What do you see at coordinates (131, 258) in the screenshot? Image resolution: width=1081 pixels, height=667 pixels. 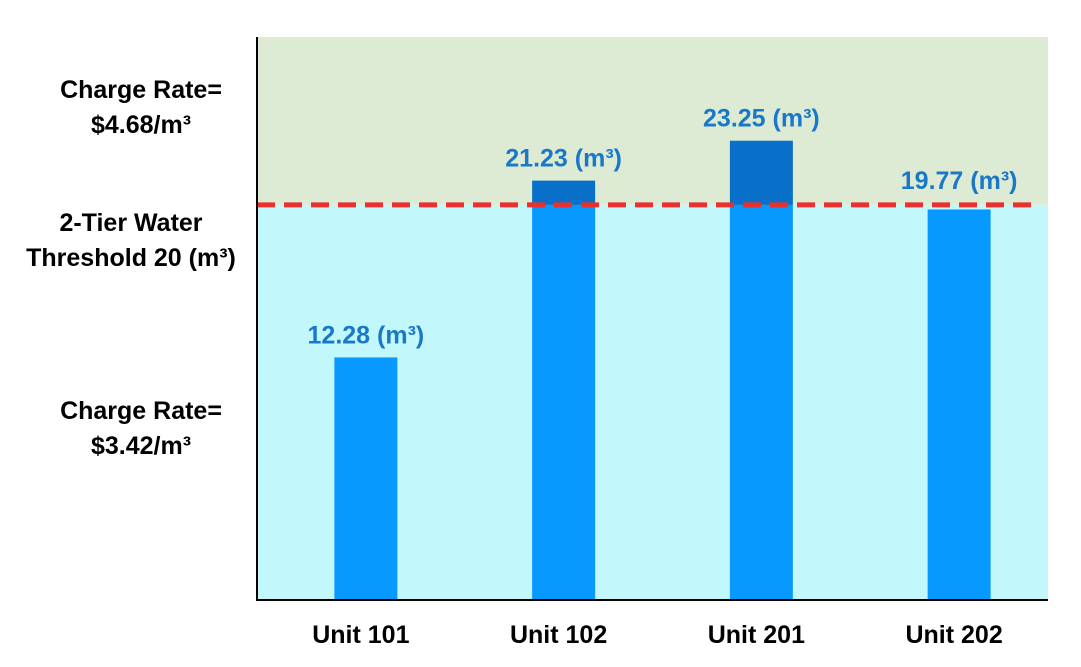 I see `threshold-label-line-2: Threshold 20 (m³)` at bounding box center [131, 258].